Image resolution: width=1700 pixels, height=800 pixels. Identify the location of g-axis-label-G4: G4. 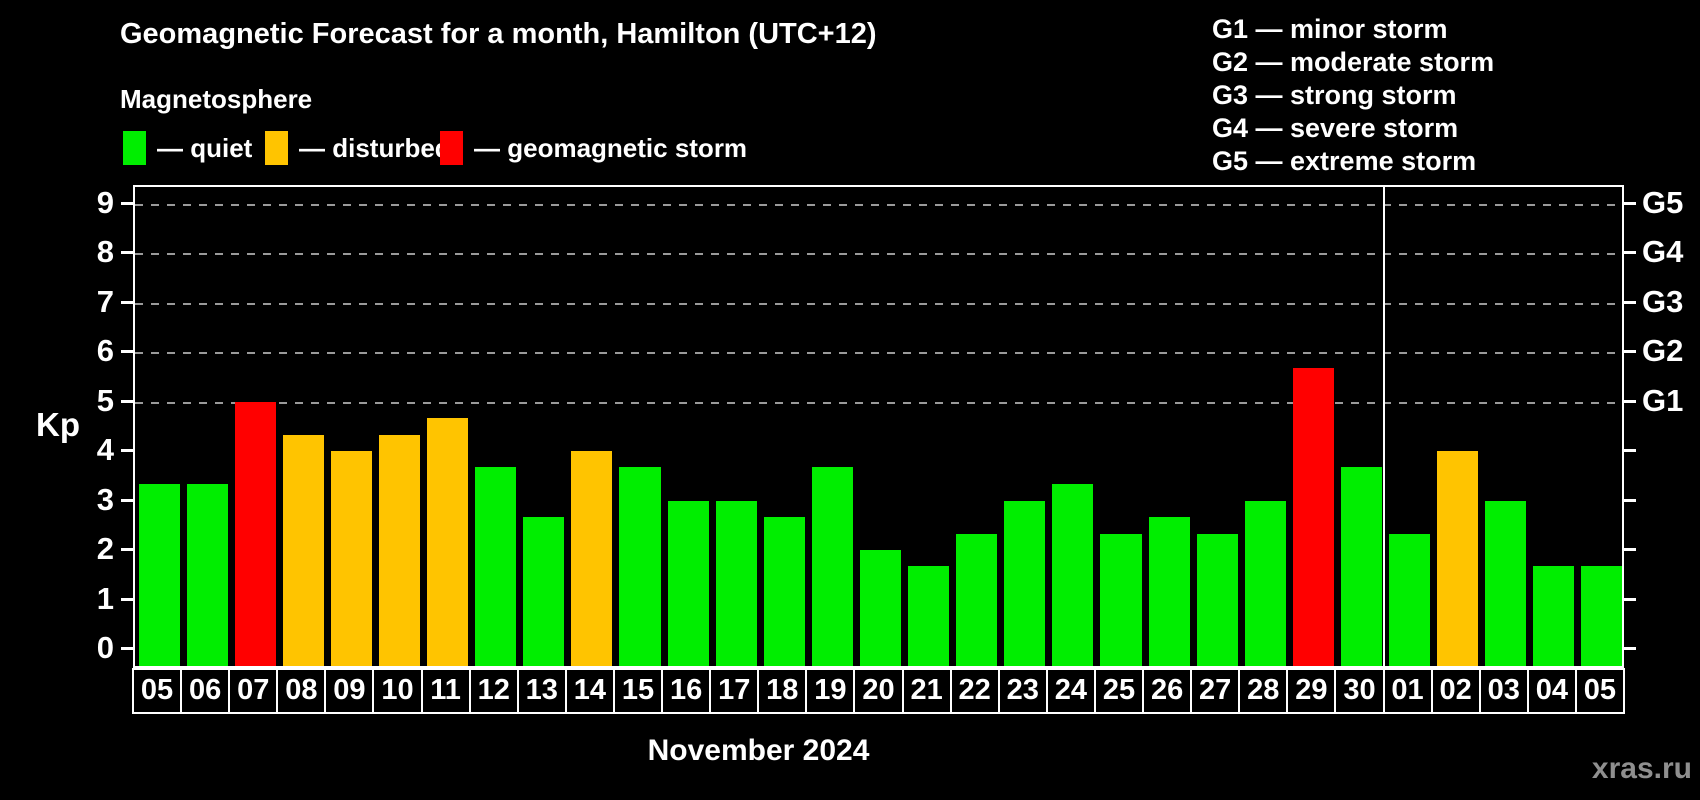
(1663, 251).